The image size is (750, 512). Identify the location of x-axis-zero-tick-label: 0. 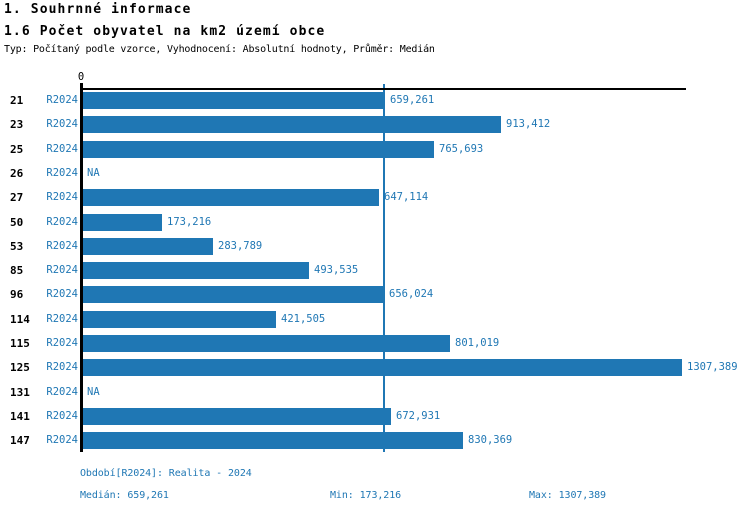
(81, 77).